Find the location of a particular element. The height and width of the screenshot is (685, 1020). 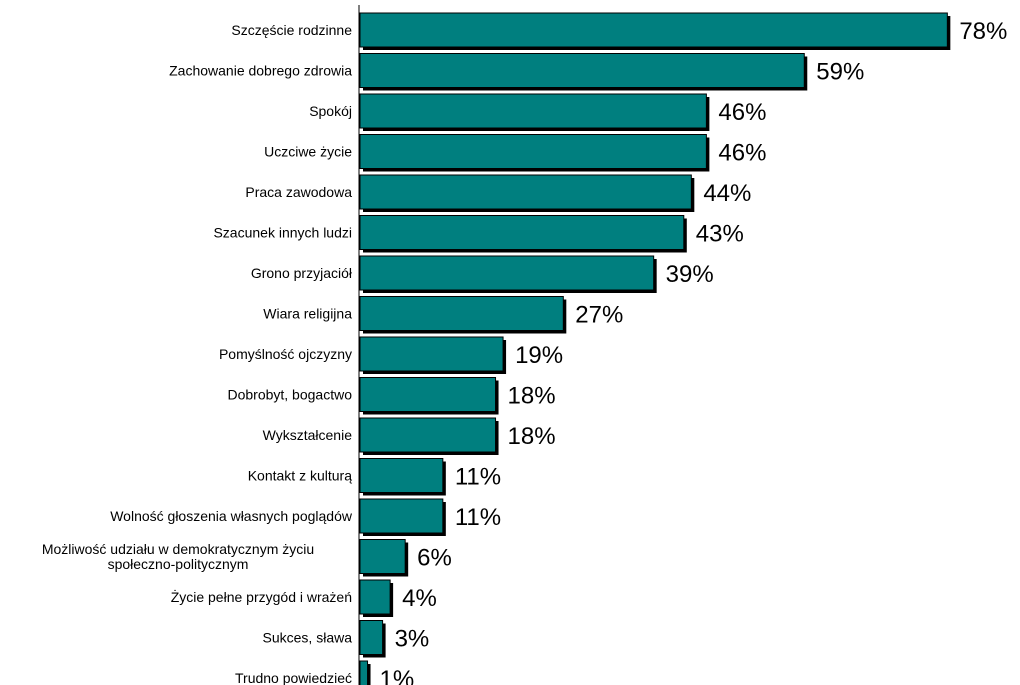

value-label: 44% is located at coordinates (727, 193).